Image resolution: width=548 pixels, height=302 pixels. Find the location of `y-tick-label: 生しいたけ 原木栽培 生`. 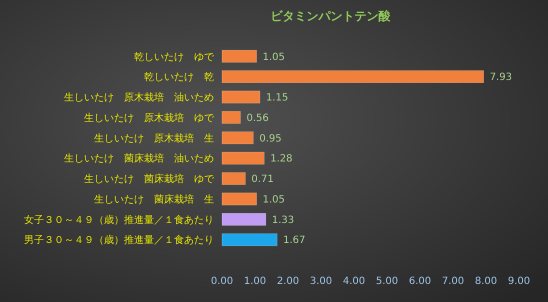

y-tick-label: 生しいたけ 原木栽培 生 is located at coordinates (154, 138).